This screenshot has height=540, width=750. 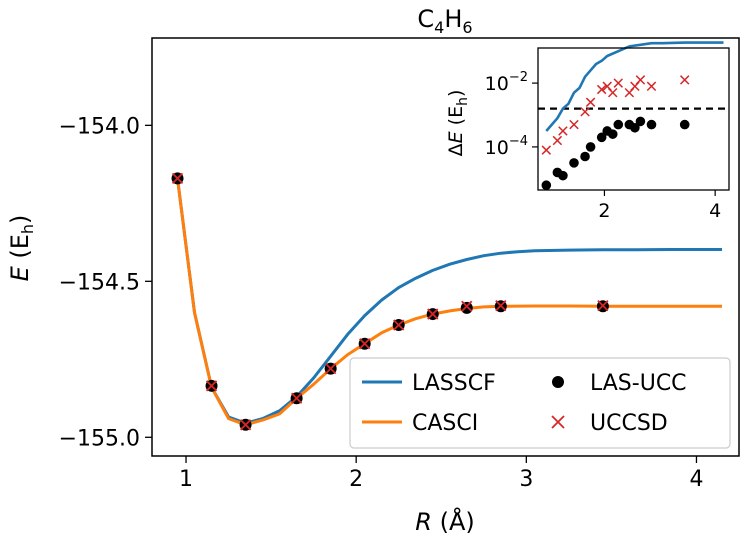 I want to click on inset-x-tick-label: 4, so click(x=715, y=211).